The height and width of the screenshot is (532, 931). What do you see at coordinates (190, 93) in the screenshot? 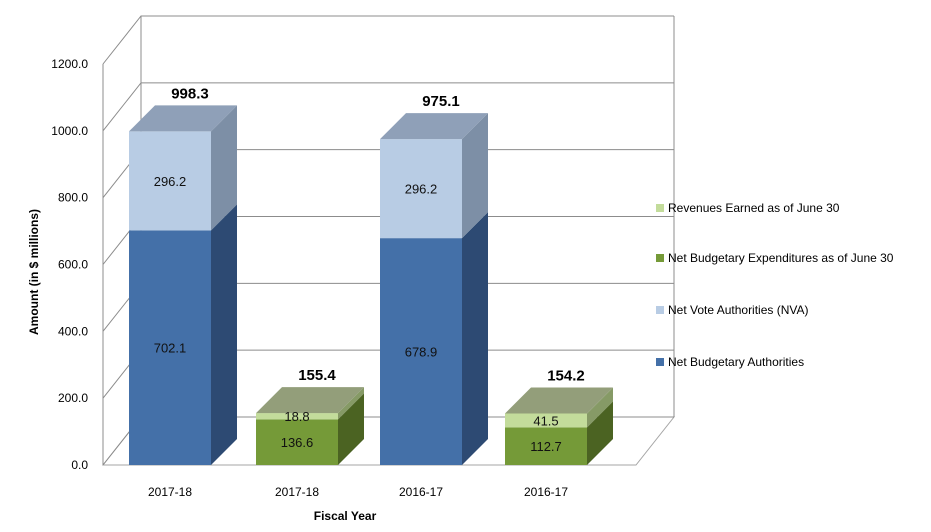
I see `bar-total-label: 998.3` at bounding box center [190, 93].